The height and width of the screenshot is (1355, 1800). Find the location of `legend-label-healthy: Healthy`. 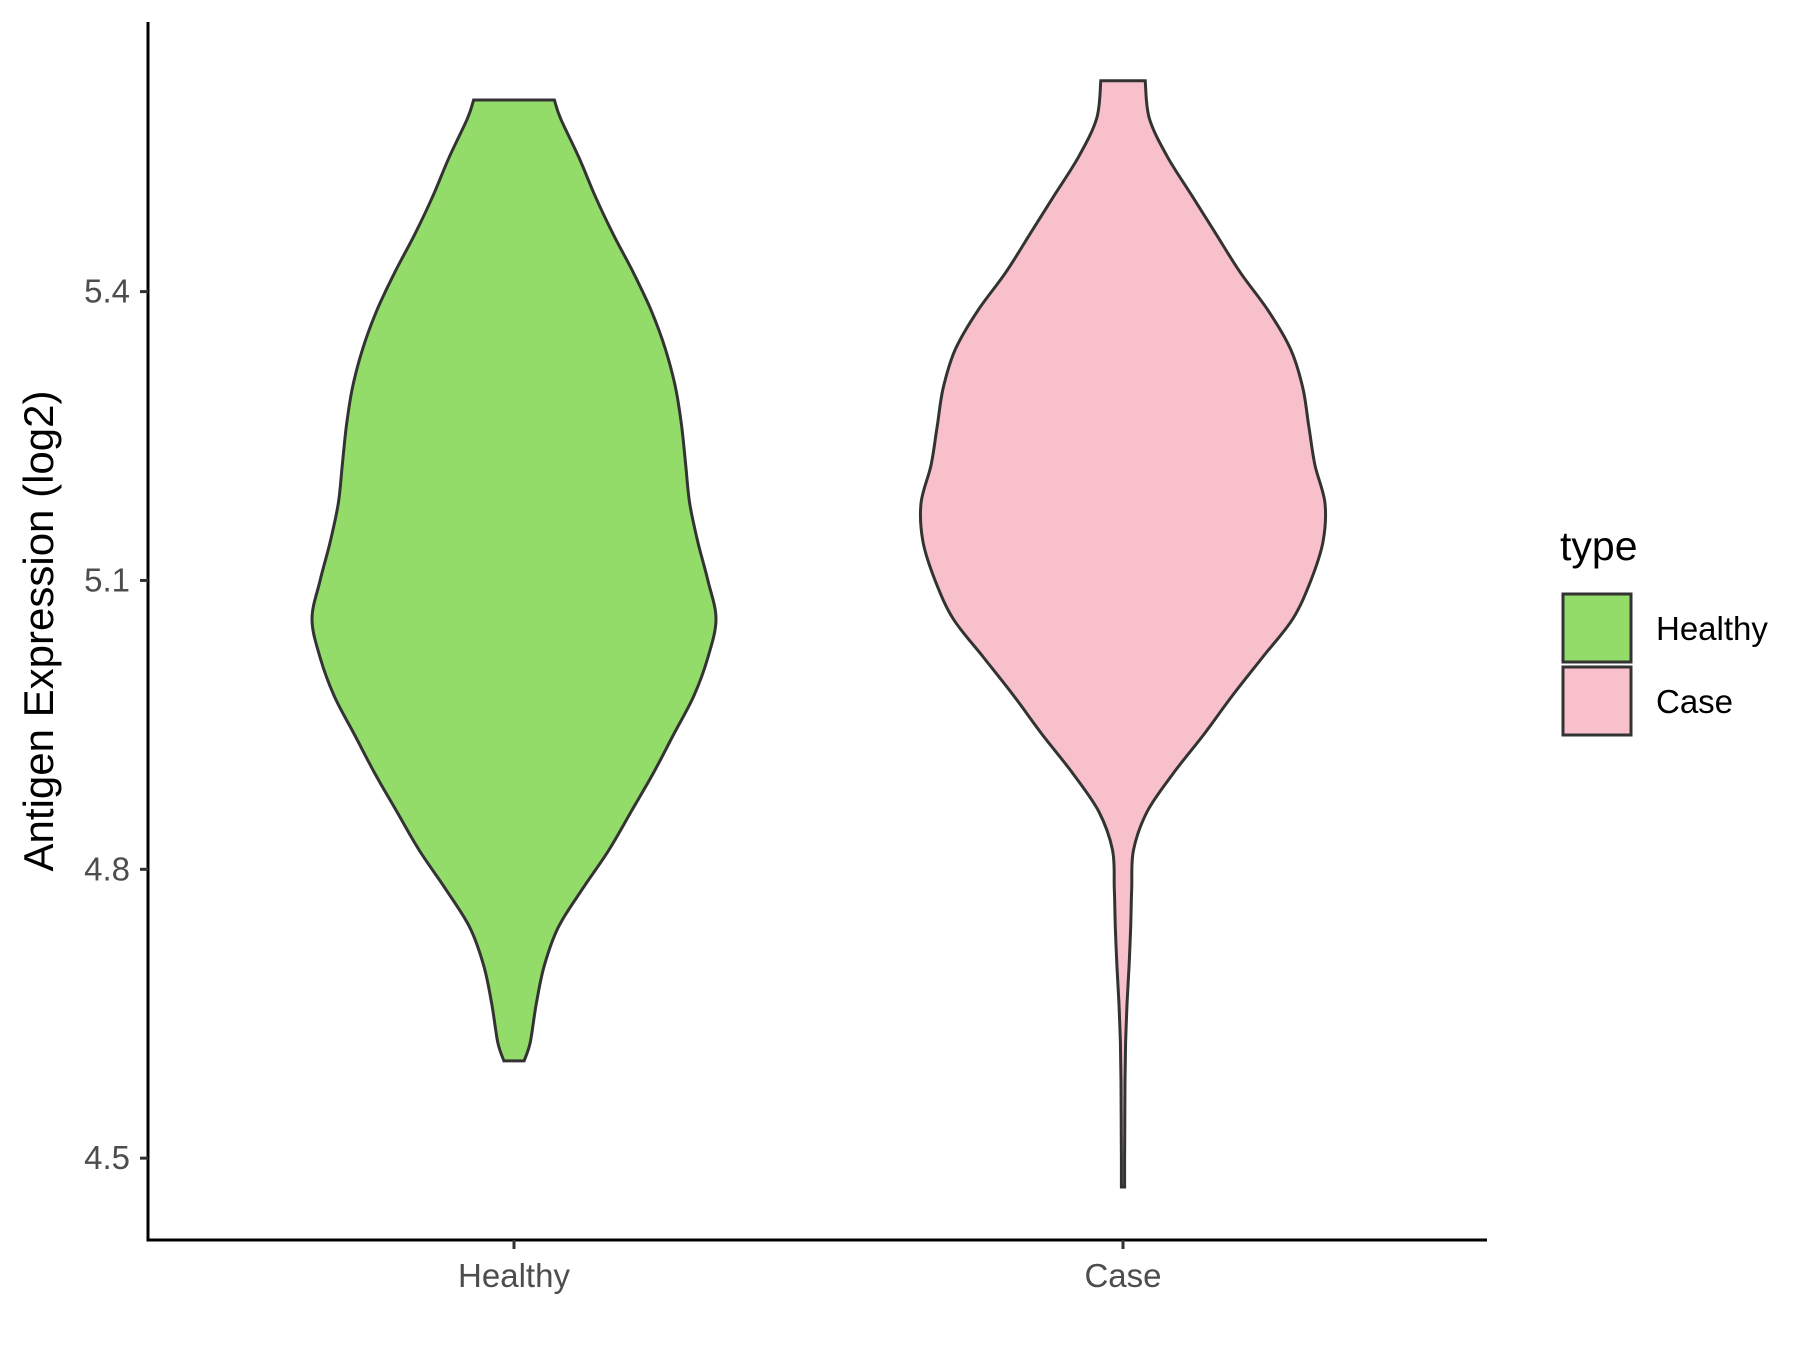

legend-label-healthy: Healthy is located at coordinates (1712, 628).